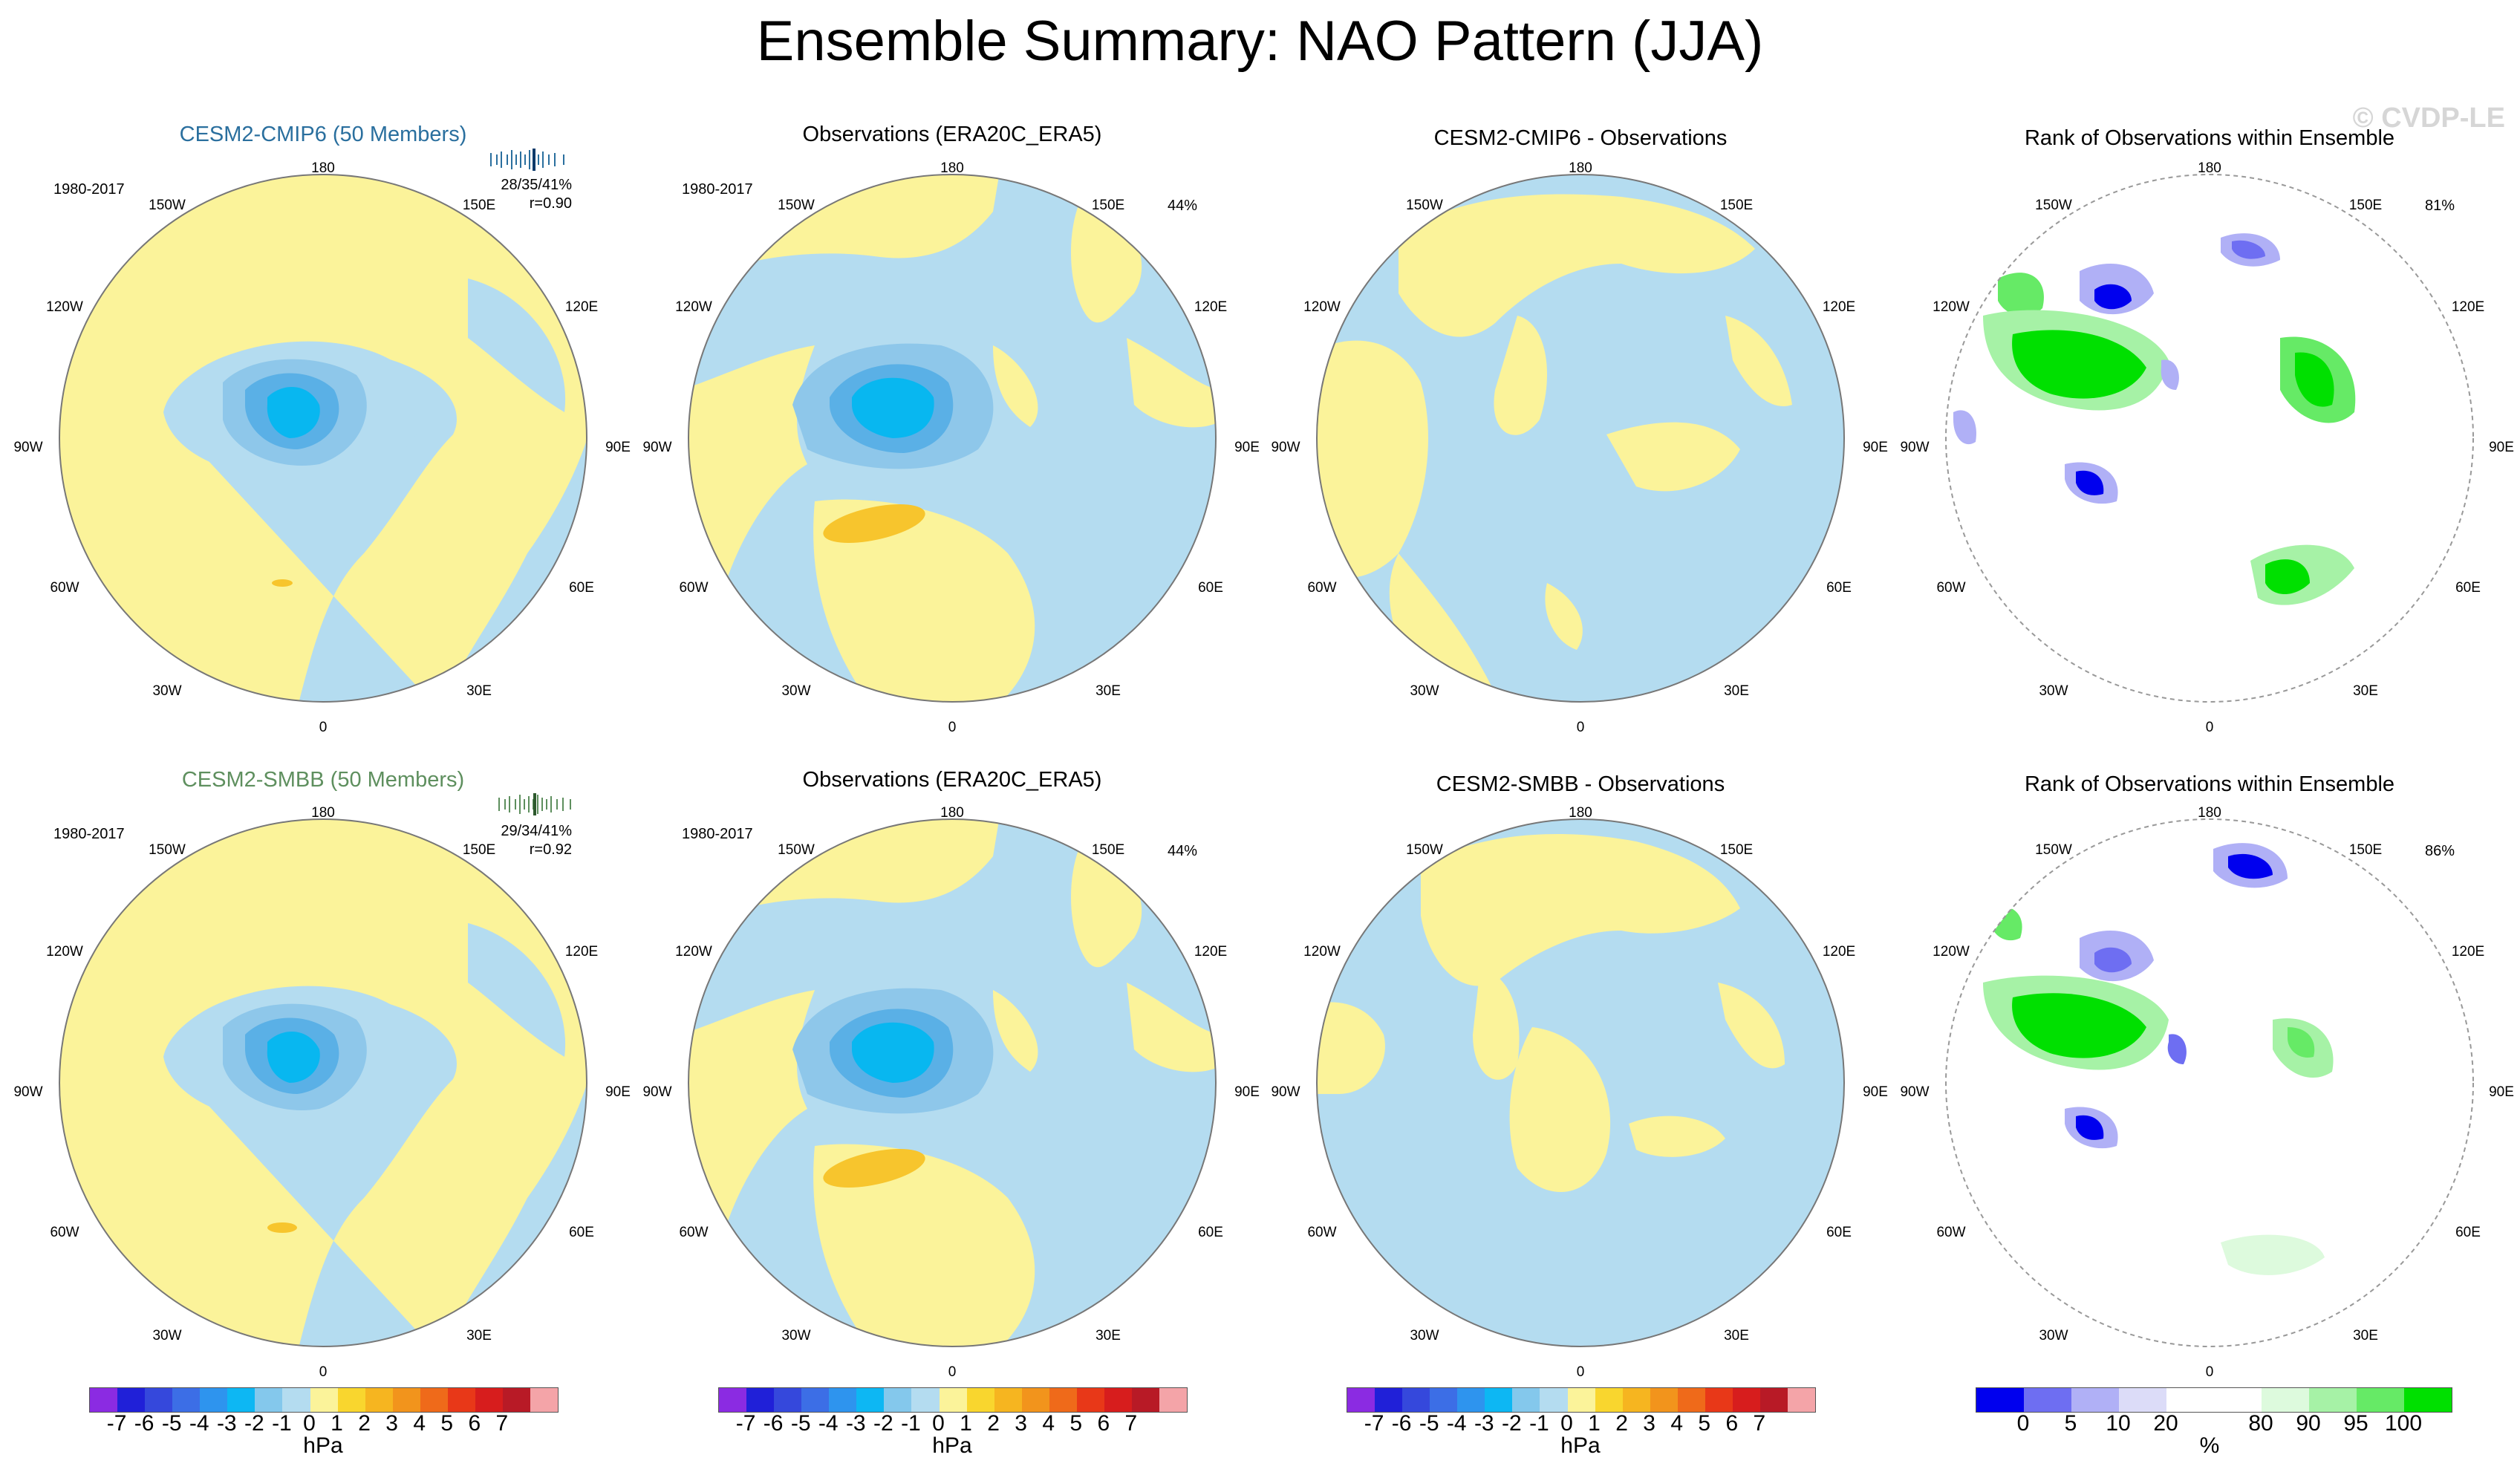 This screenshot has height=1472, width=2520. I want to click on pattern-stats: 28/35/41%, so click(536, 185).